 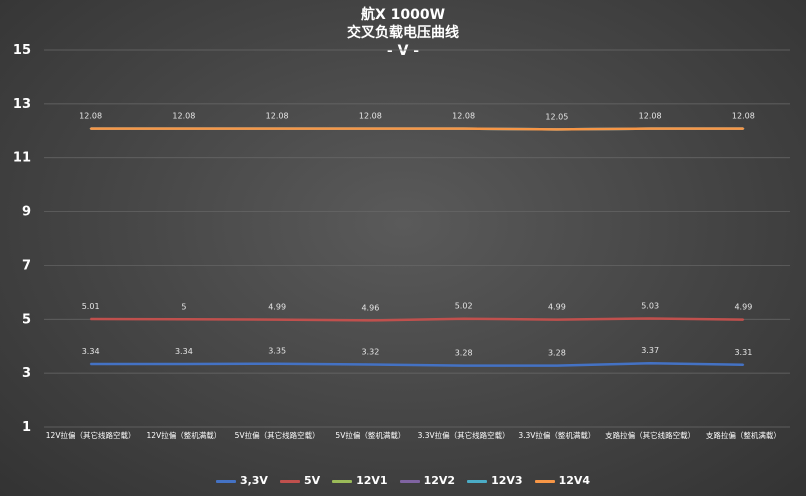 What do you see at coordinates (370, 435) in the screenshot?
I see `x-tick-label: 5V拉偏（整机满载）` at bounding box center [370, 435].